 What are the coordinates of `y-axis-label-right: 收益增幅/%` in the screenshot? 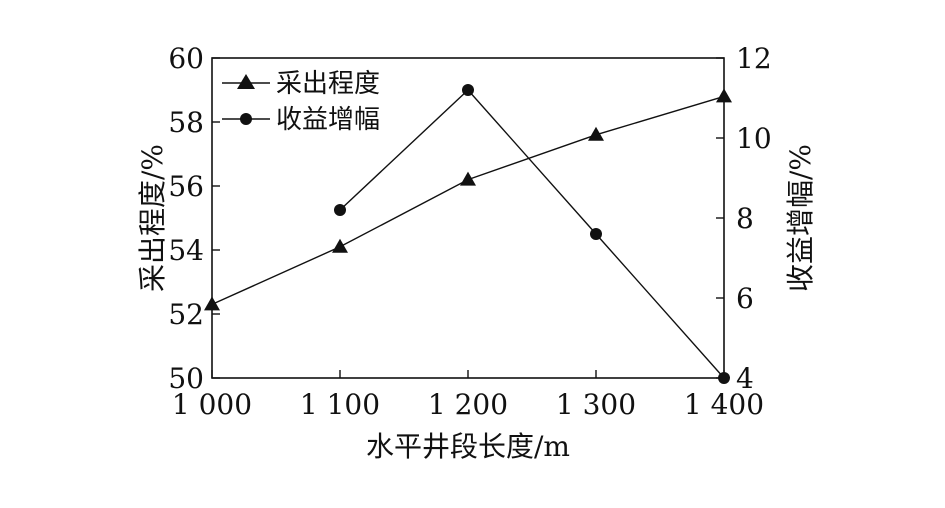 It's located at (800, 218).